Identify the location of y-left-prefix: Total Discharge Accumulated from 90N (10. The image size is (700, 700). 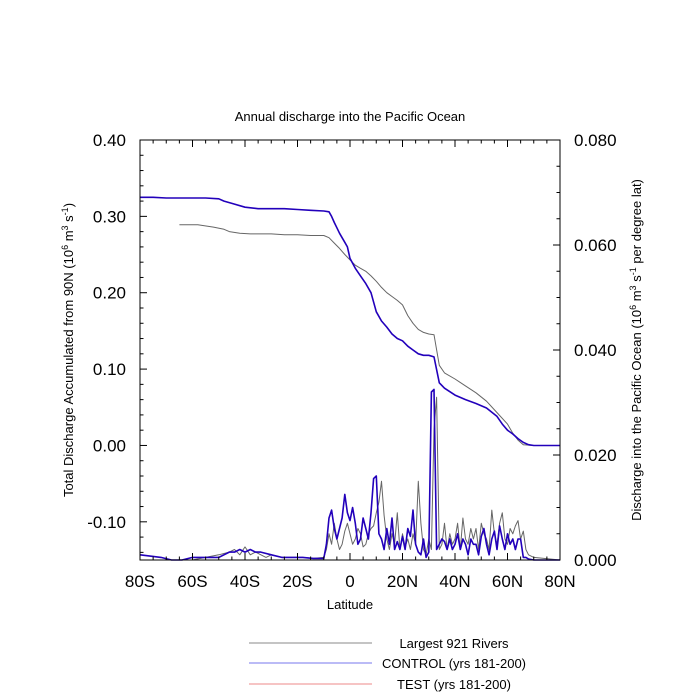
(68, 373).